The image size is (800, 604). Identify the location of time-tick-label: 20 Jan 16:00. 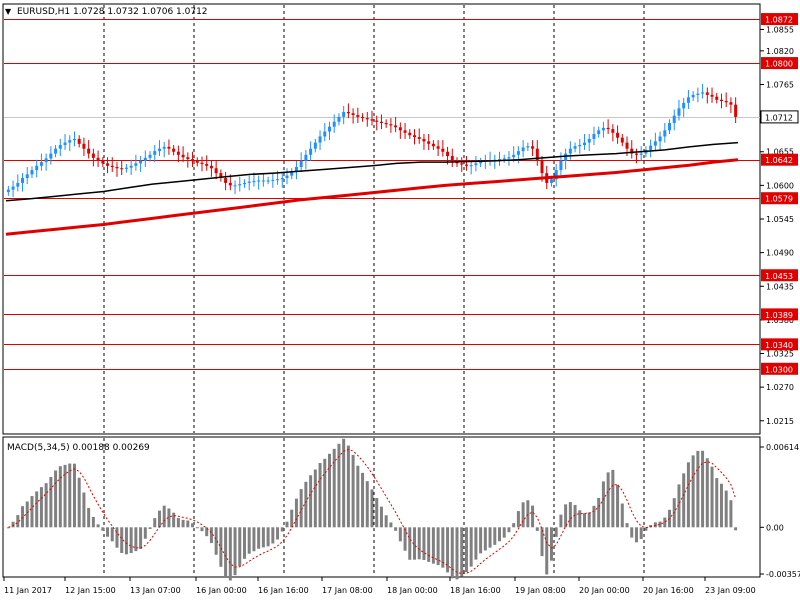
(668, 590).